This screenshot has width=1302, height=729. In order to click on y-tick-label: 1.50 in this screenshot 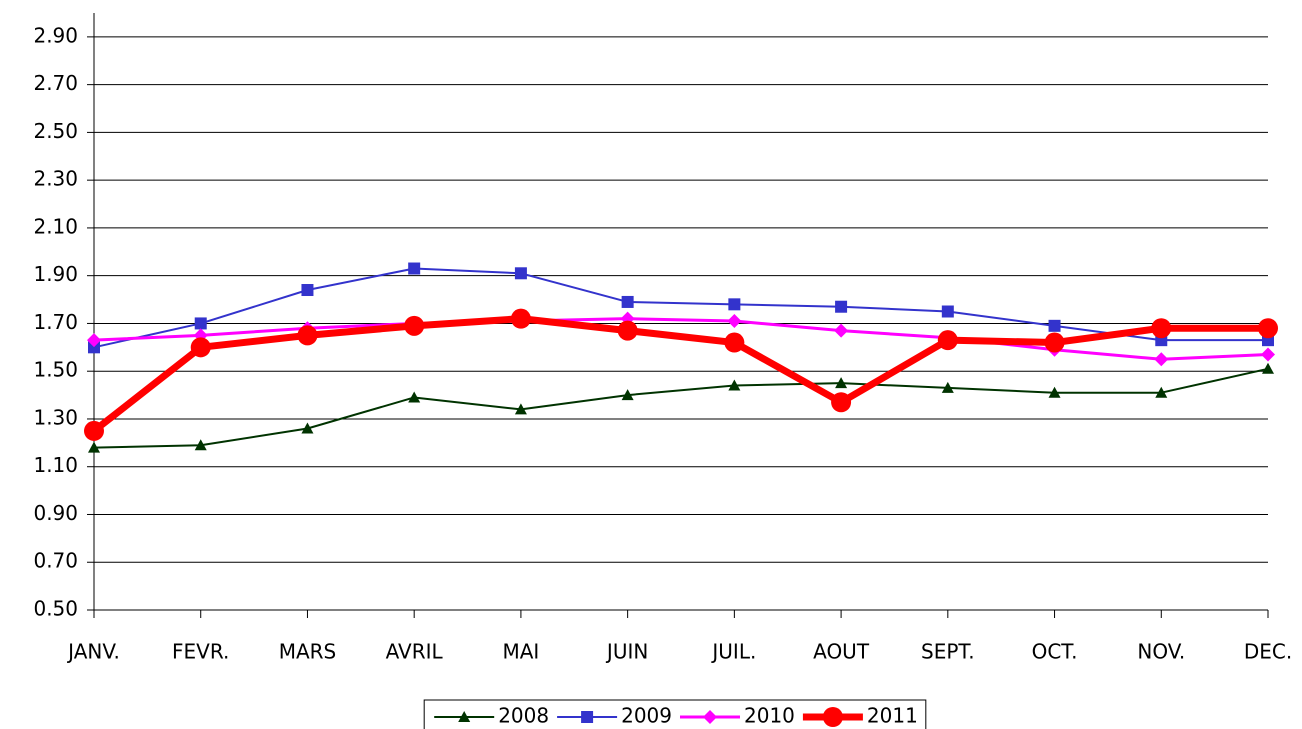, I will do `click(55, 370)`.